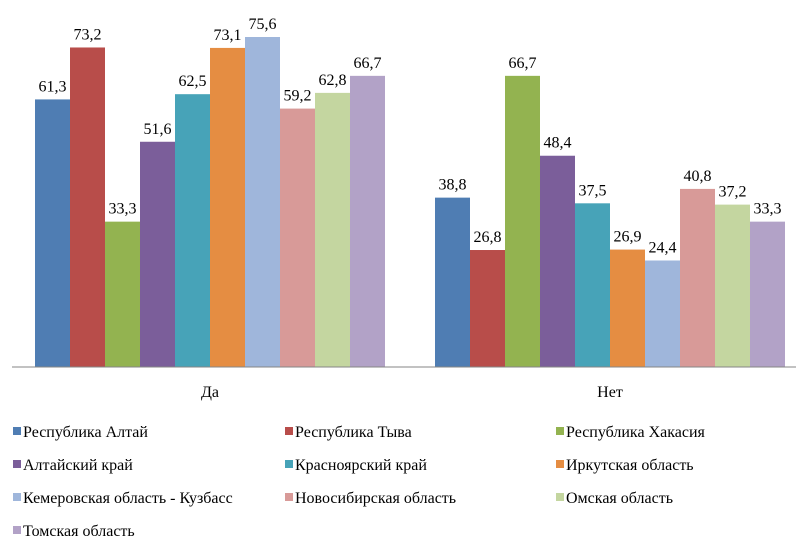 This screenshot has width=801, height=542. What do you see at coordinates (698, 176) in the screenshot?
I see `data-label-1-7: 40,8` at bounding box center [698, 176].